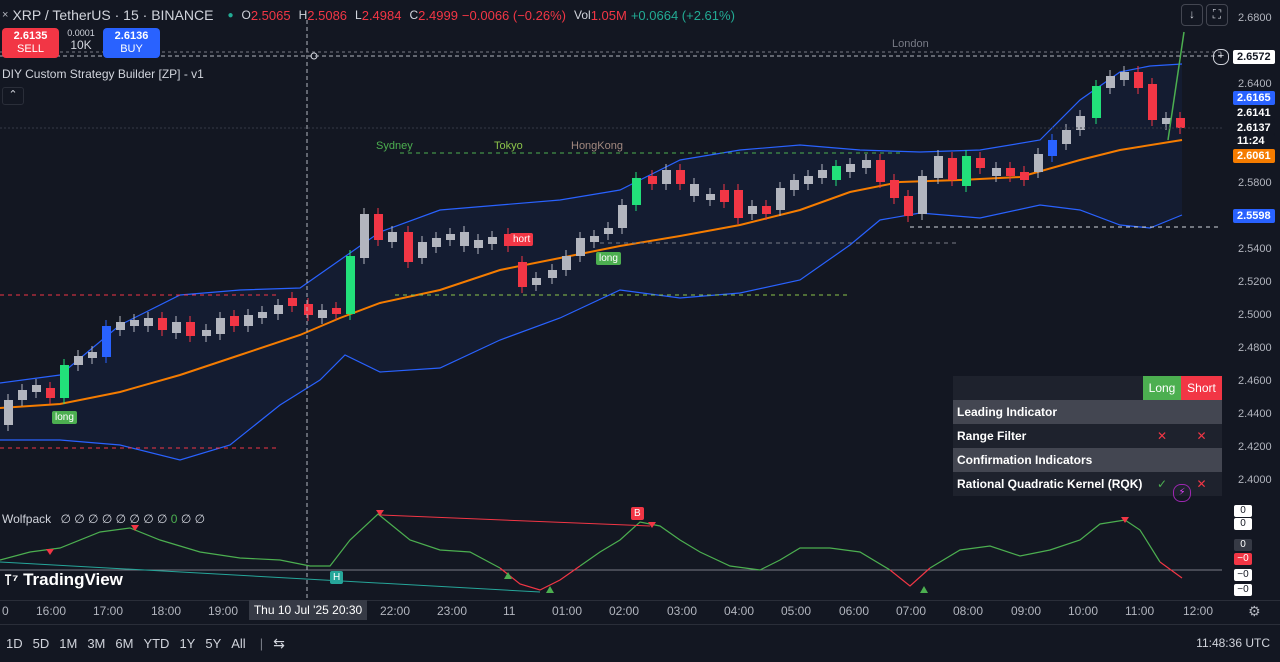  I want to click on chevron-up-icon: ⌃, so click(13, 96).